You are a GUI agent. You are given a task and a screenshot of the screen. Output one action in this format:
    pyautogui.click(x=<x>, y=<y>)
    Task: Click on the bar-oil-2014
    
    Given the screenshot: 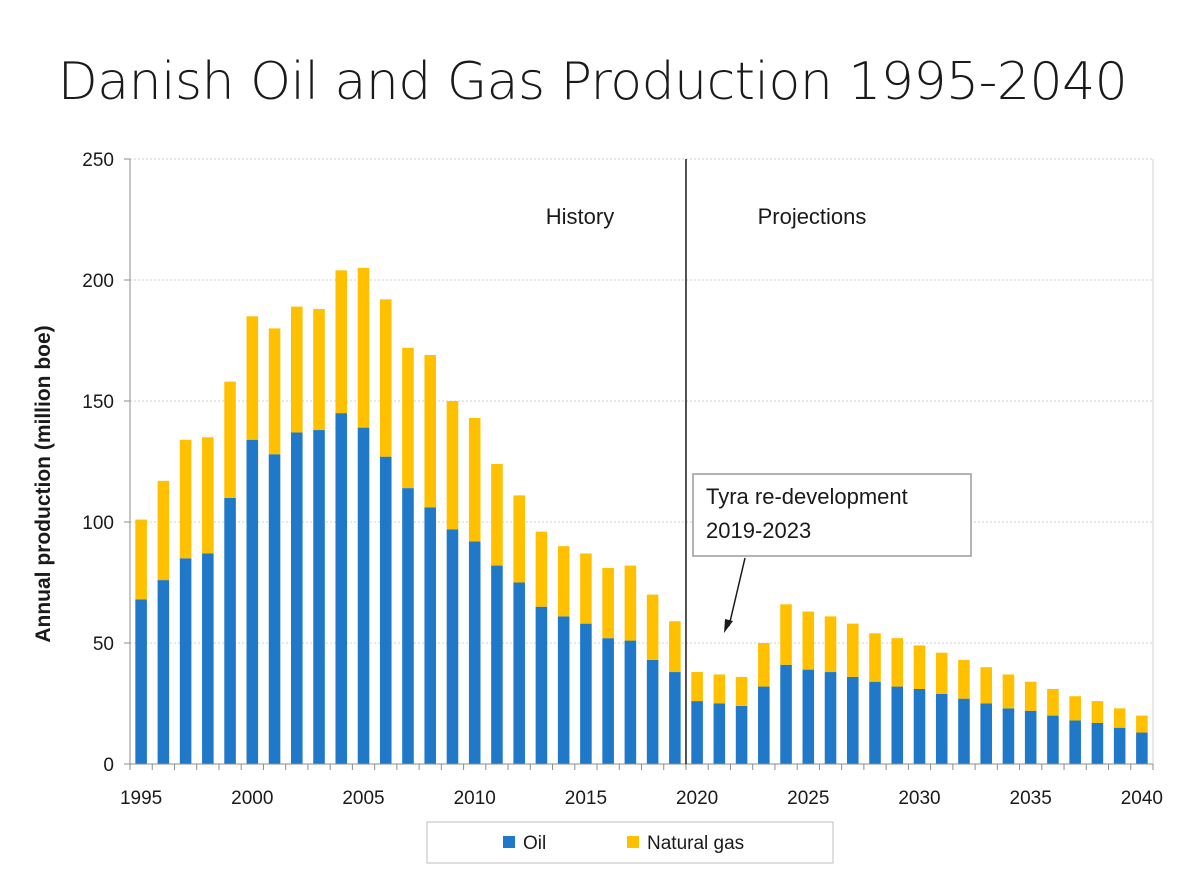 What is the action you would take?
    pyautogui.click(x=563, y=690)
    